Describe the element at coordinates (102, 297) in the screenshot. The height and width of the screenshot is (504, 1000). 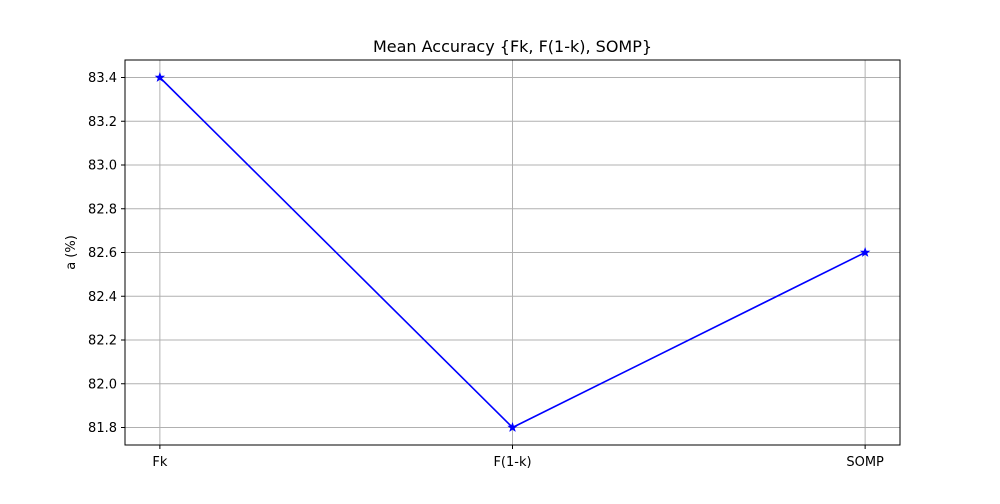
I see `y-tick-label: 82.4` at that location.